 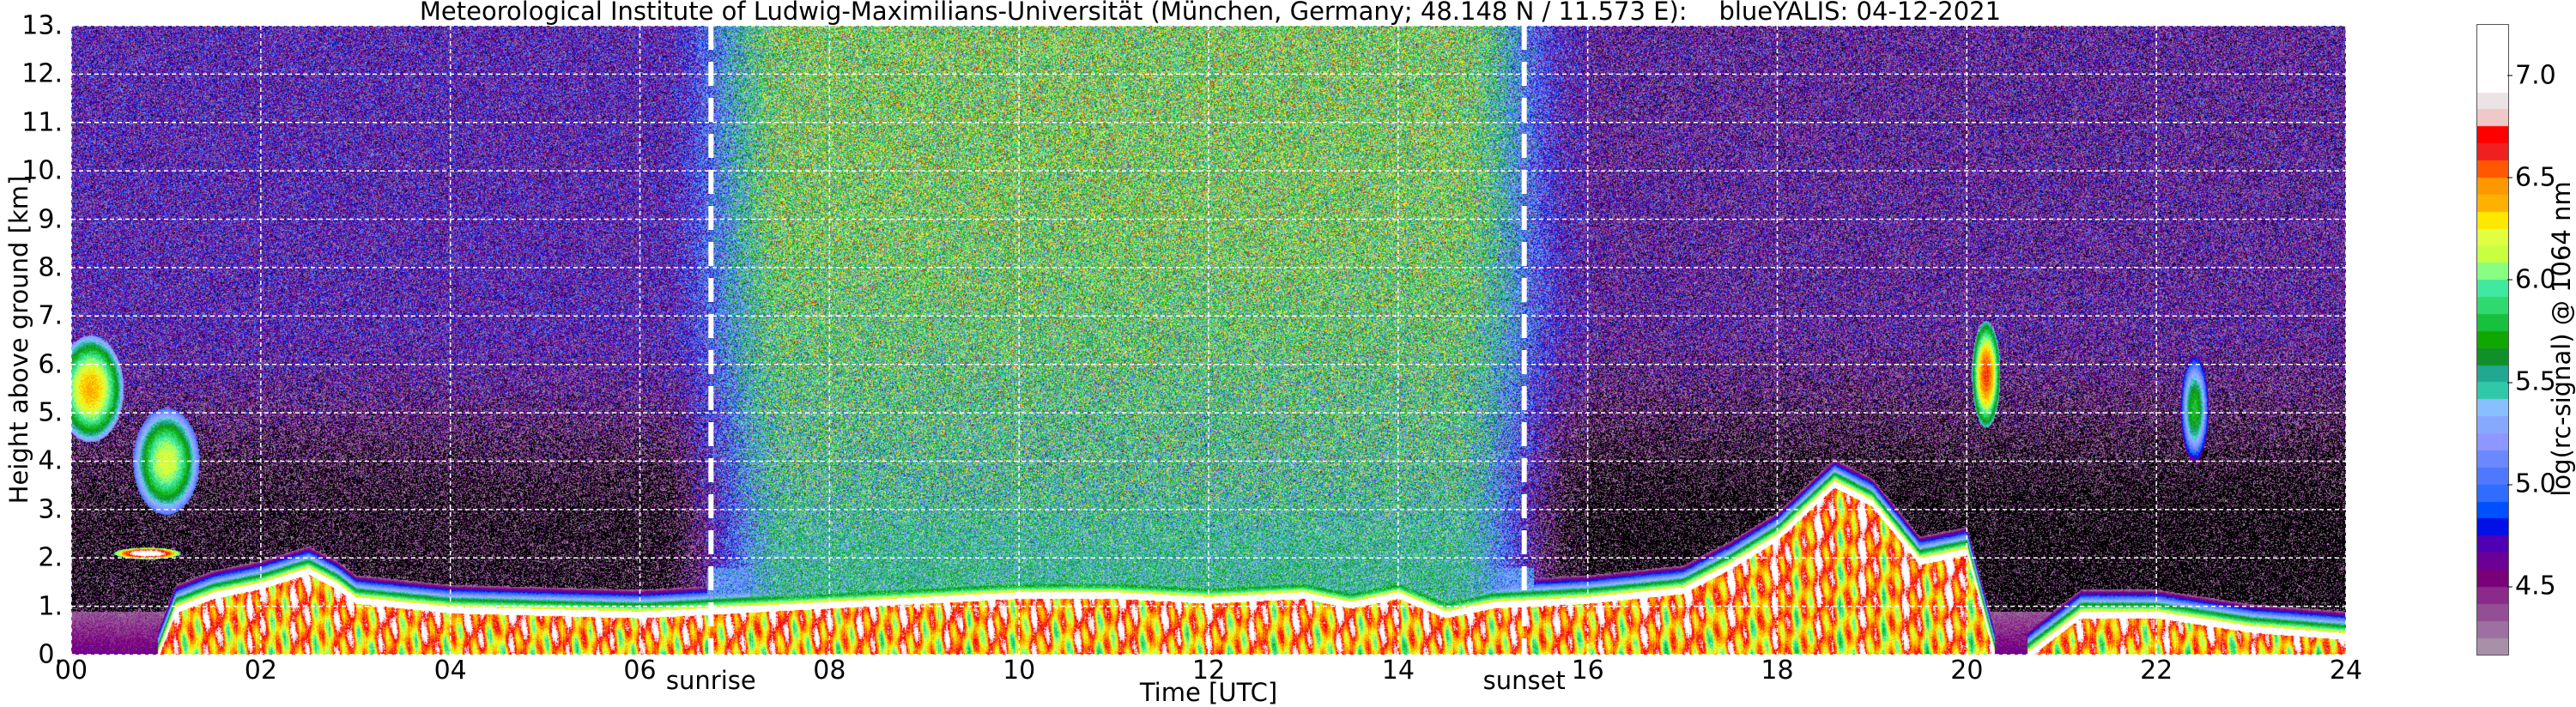 What do you see at coordinates (1019, 671) in the screenshot?
I see `x-tick-label: 10` at bounding box center [1019, 671].